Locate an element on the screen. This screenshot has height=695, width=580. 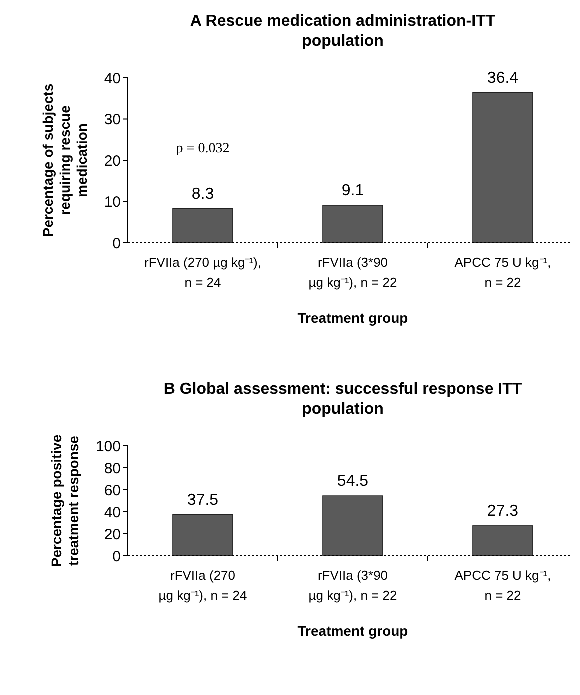
y-axis-title: Percentage positive treatment response is located at coordinates (65, 501).